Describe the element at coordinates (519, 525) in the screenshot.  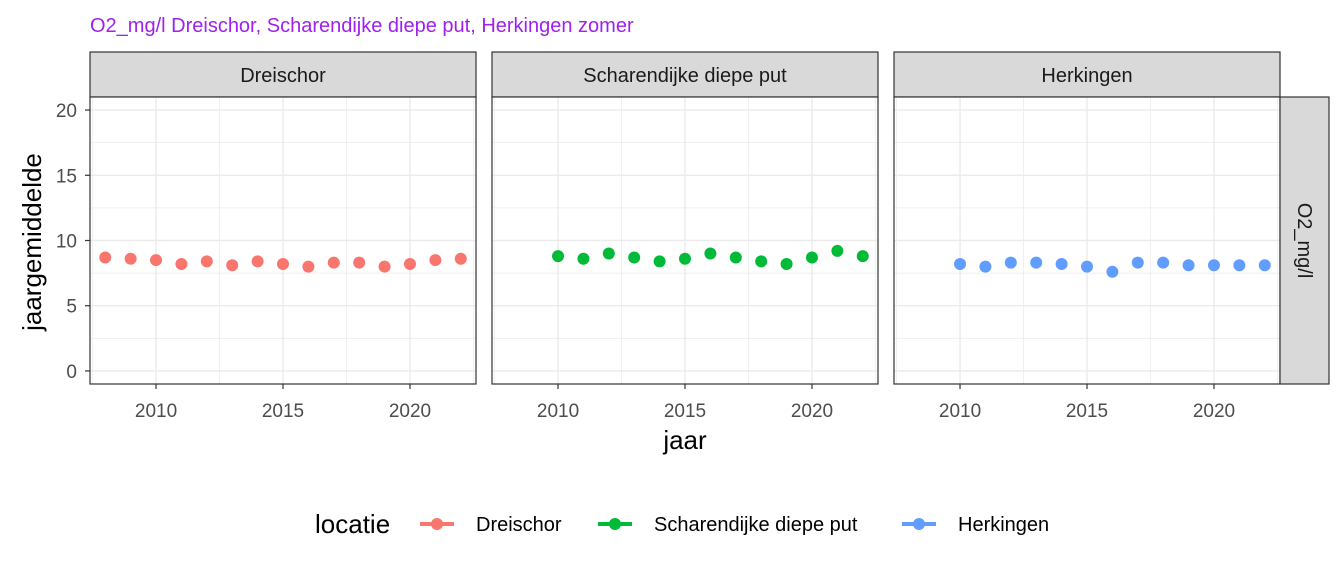
I see `legend-label: Dreischor` at that location.